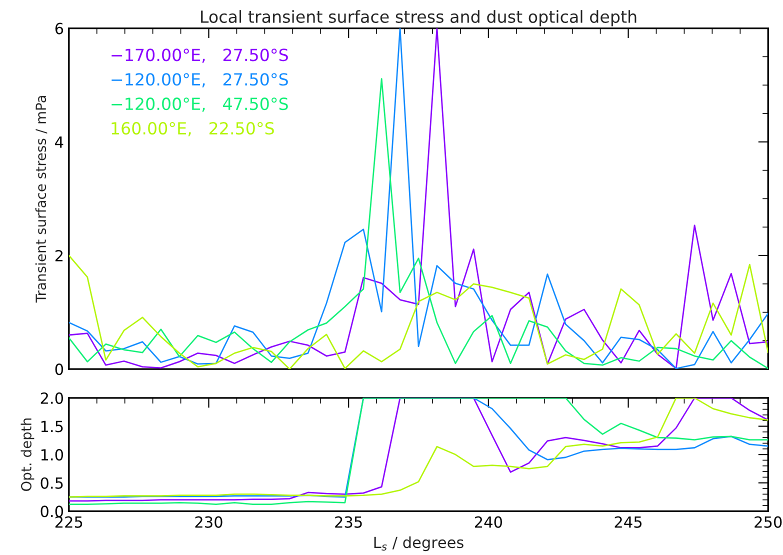  Describe the element at coordinates (27, 454) in the screenshot. I see `y-axis-title: Opt. depth` at that location.